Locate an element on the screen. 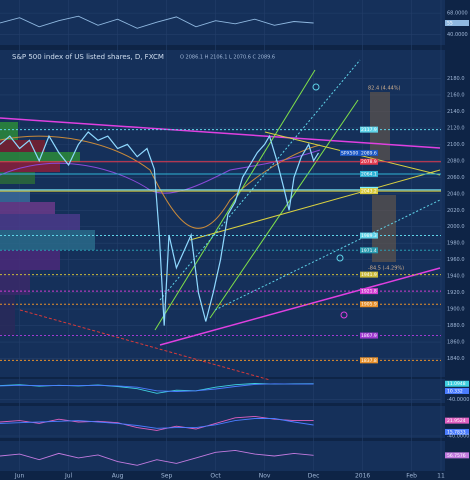 This screenshot has width=470, height=480. y-tick-label: 2040.0 is located at coordinates (456, 194).